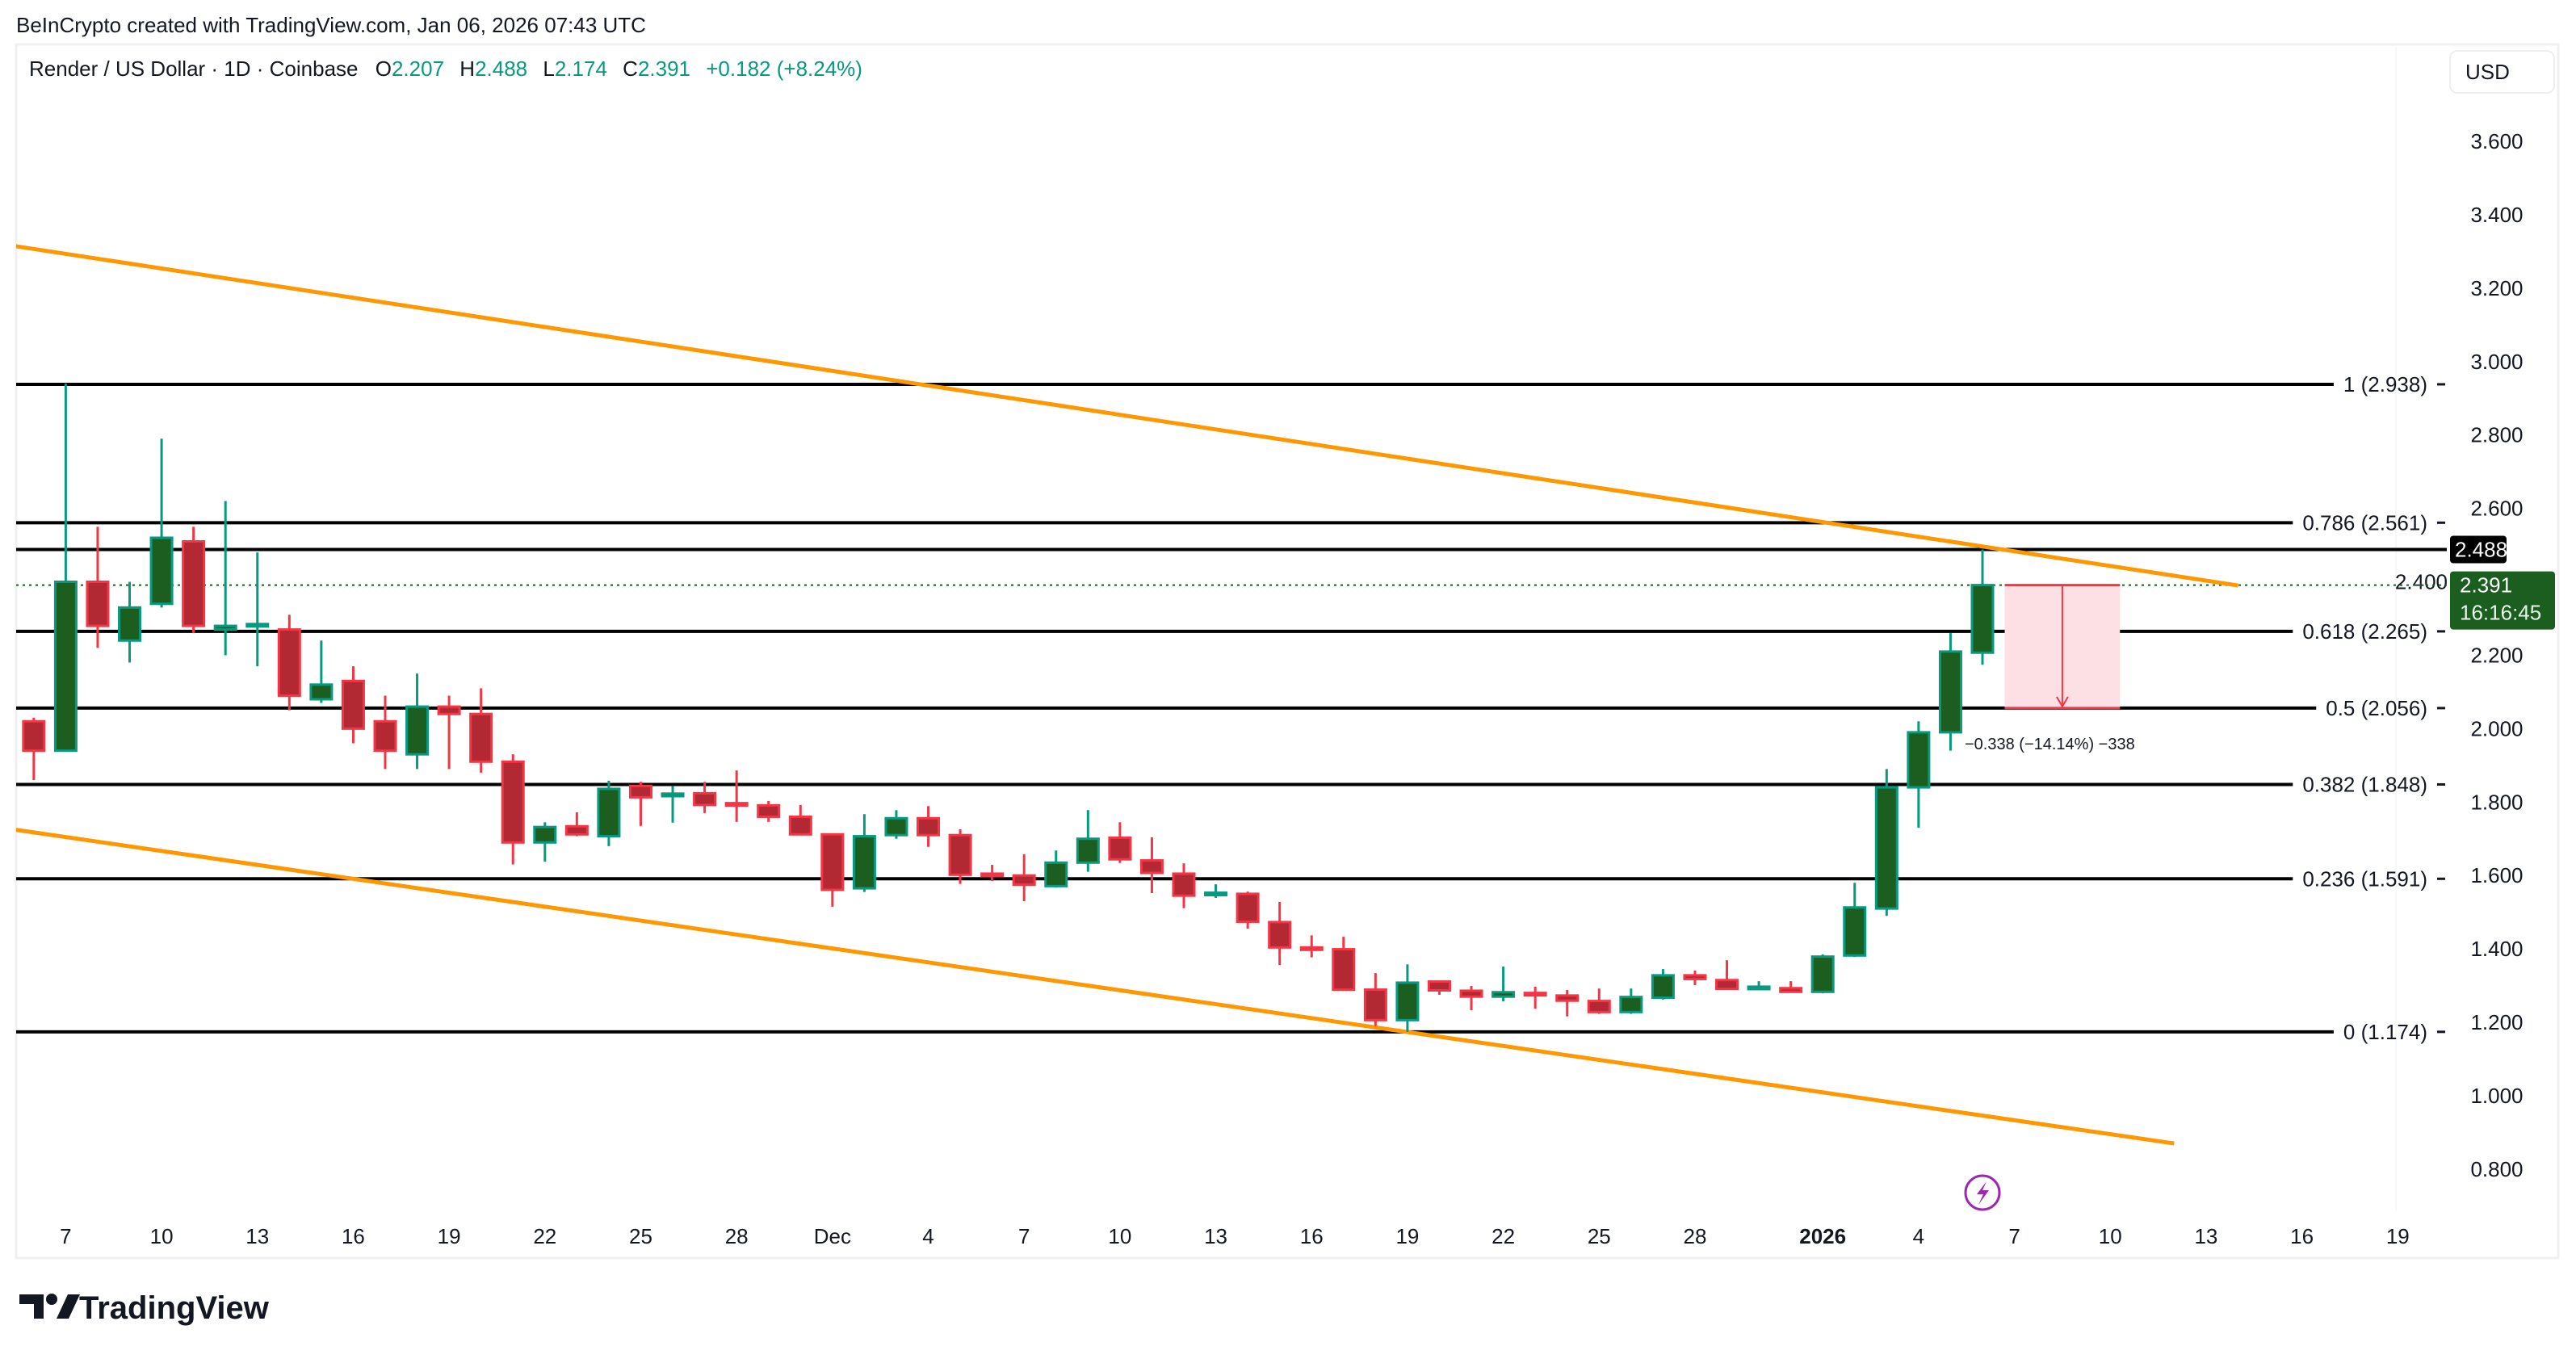 Image resolution: width=2576 pixels, height=1359 pixels. What do you see at coordinates (2062, 702) in the screenshot?
I see `measure-arrowhead-icon` at bounding box center [2062, 702].